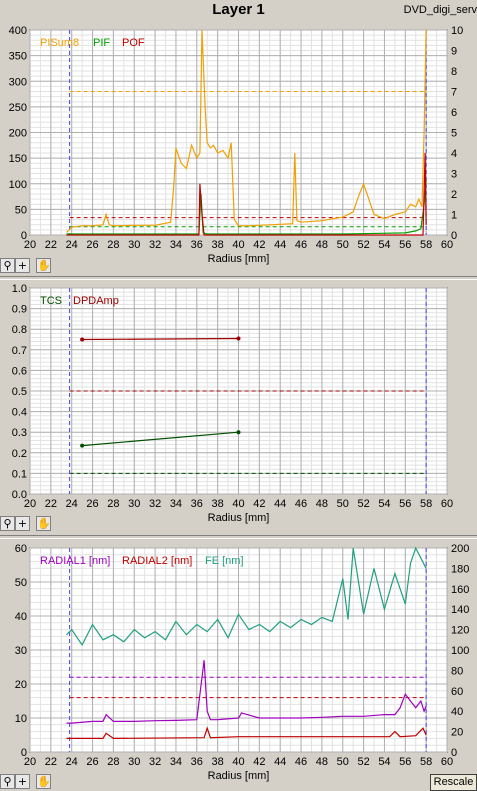 This screenshot has height=791, width=477. I want to click on page-title: Layer 1, so click(238, 9).